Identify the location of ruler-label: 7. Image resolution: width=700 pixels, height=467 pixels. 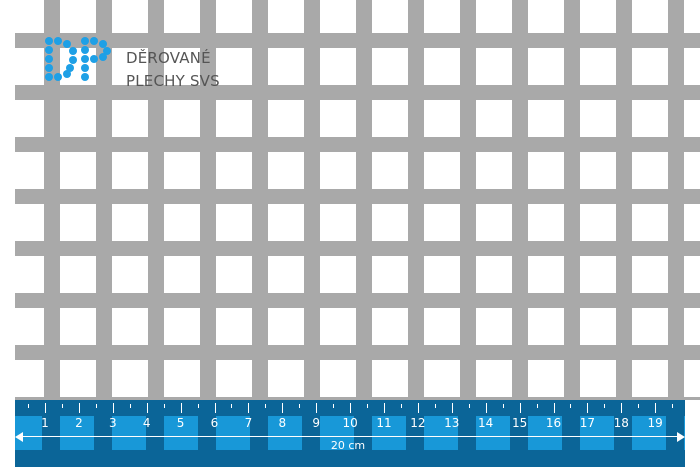
(248, 423).